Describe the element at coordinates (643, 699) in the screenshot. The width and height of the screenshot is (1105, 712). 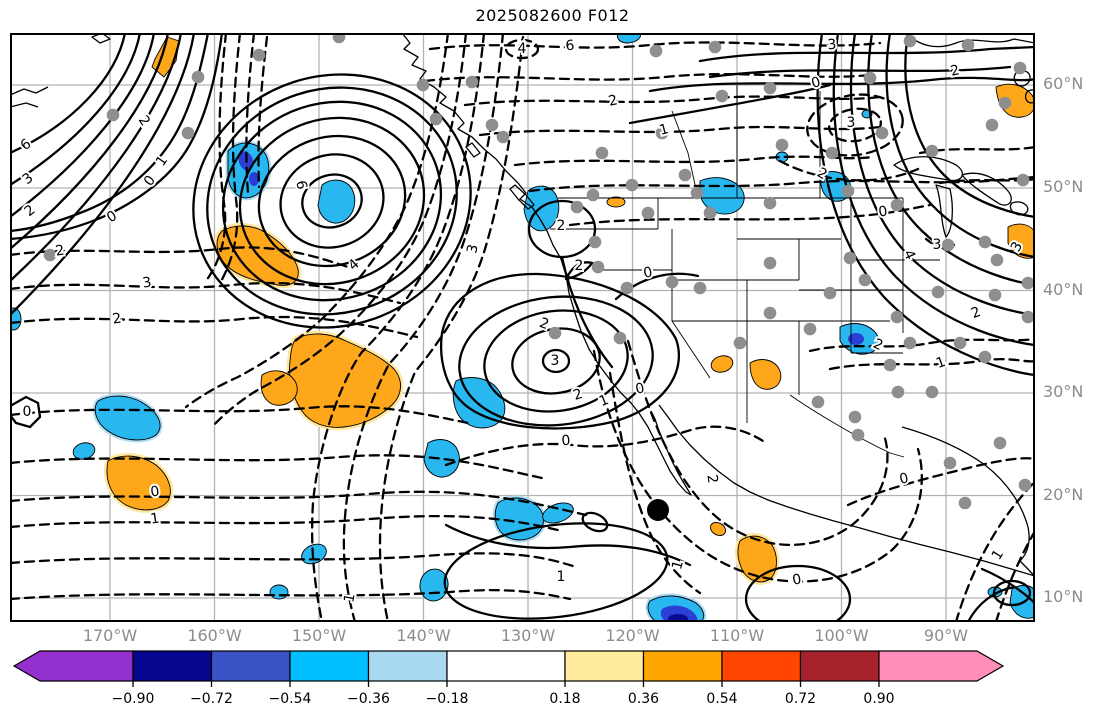
I see `colorbar-tick-label: 0.36` at that location.